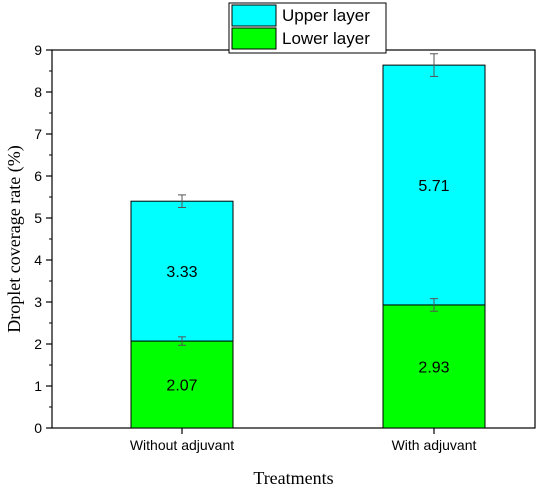  I want to click on x-tick-label-1: Without adjuvant, so click(182, 445).